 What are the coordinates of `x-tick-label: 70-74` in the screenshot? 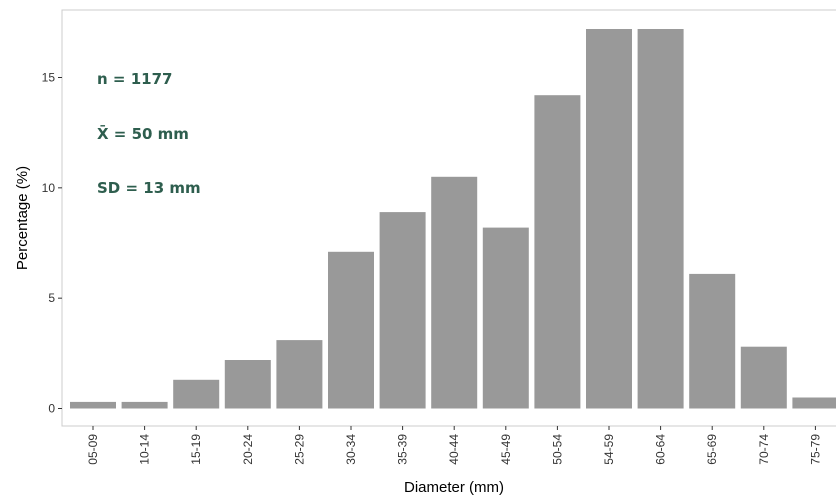 It's located at (764, 449).